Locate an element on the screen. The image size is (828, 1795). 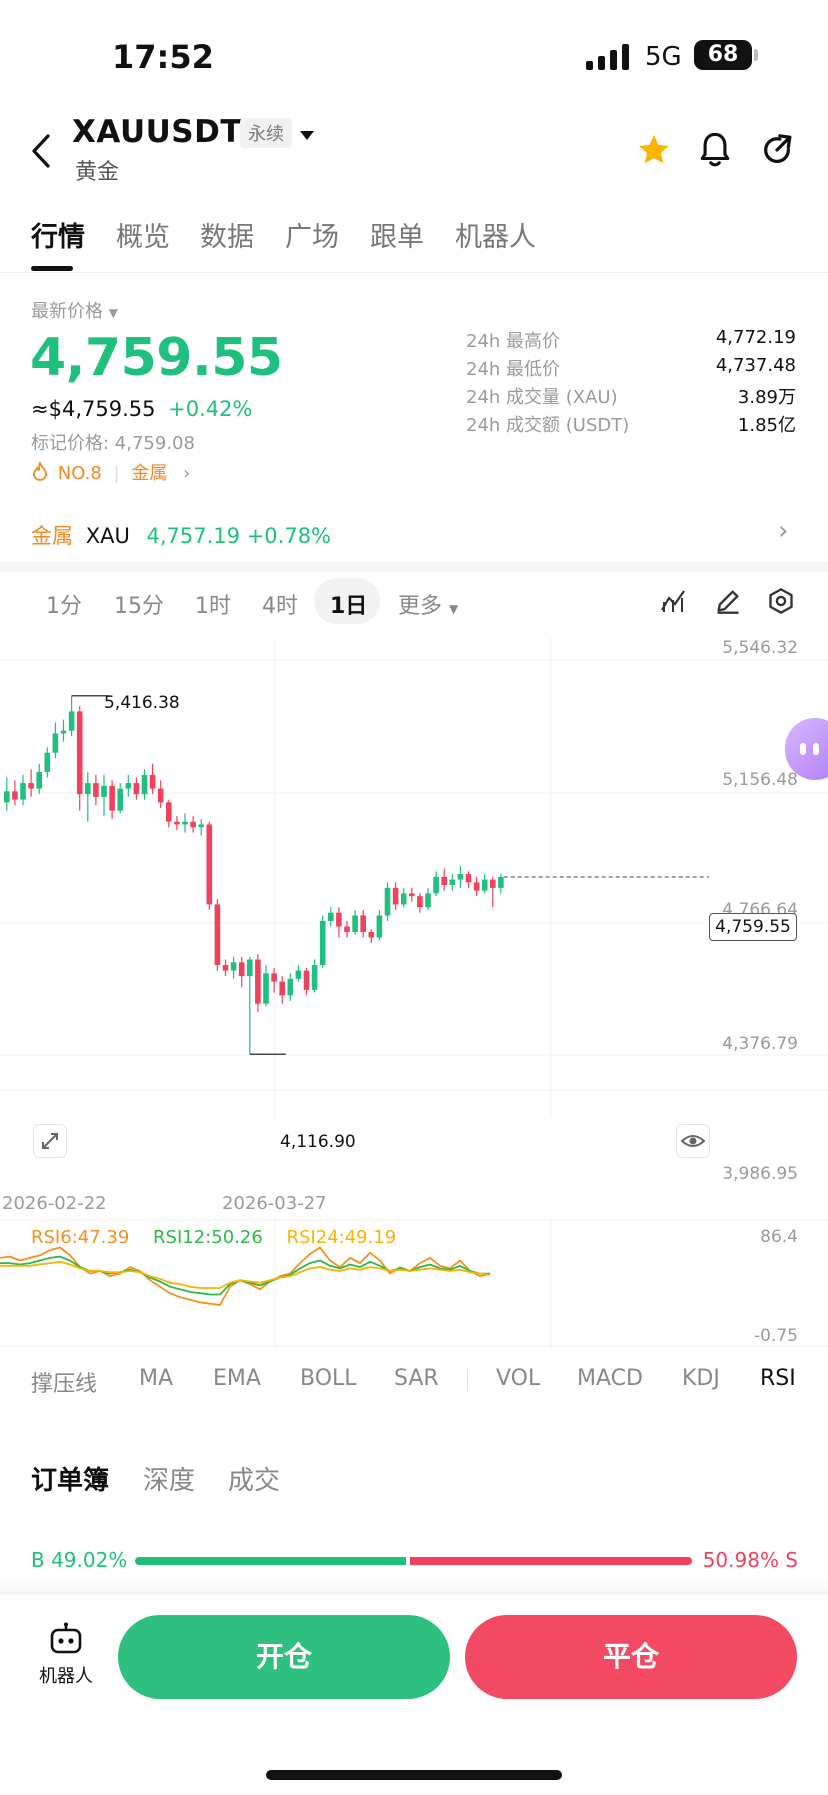
signal-icon is located at coordinates (609, 59).